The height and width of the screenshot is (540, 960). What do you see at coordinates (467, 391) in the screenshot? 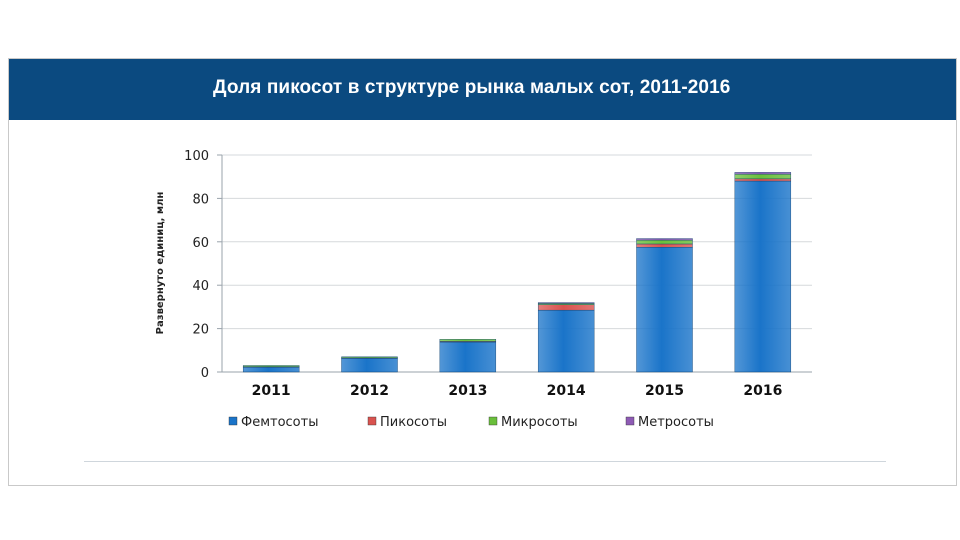
I see `x-tick-label: 2013` at bounding box center [467, 391].